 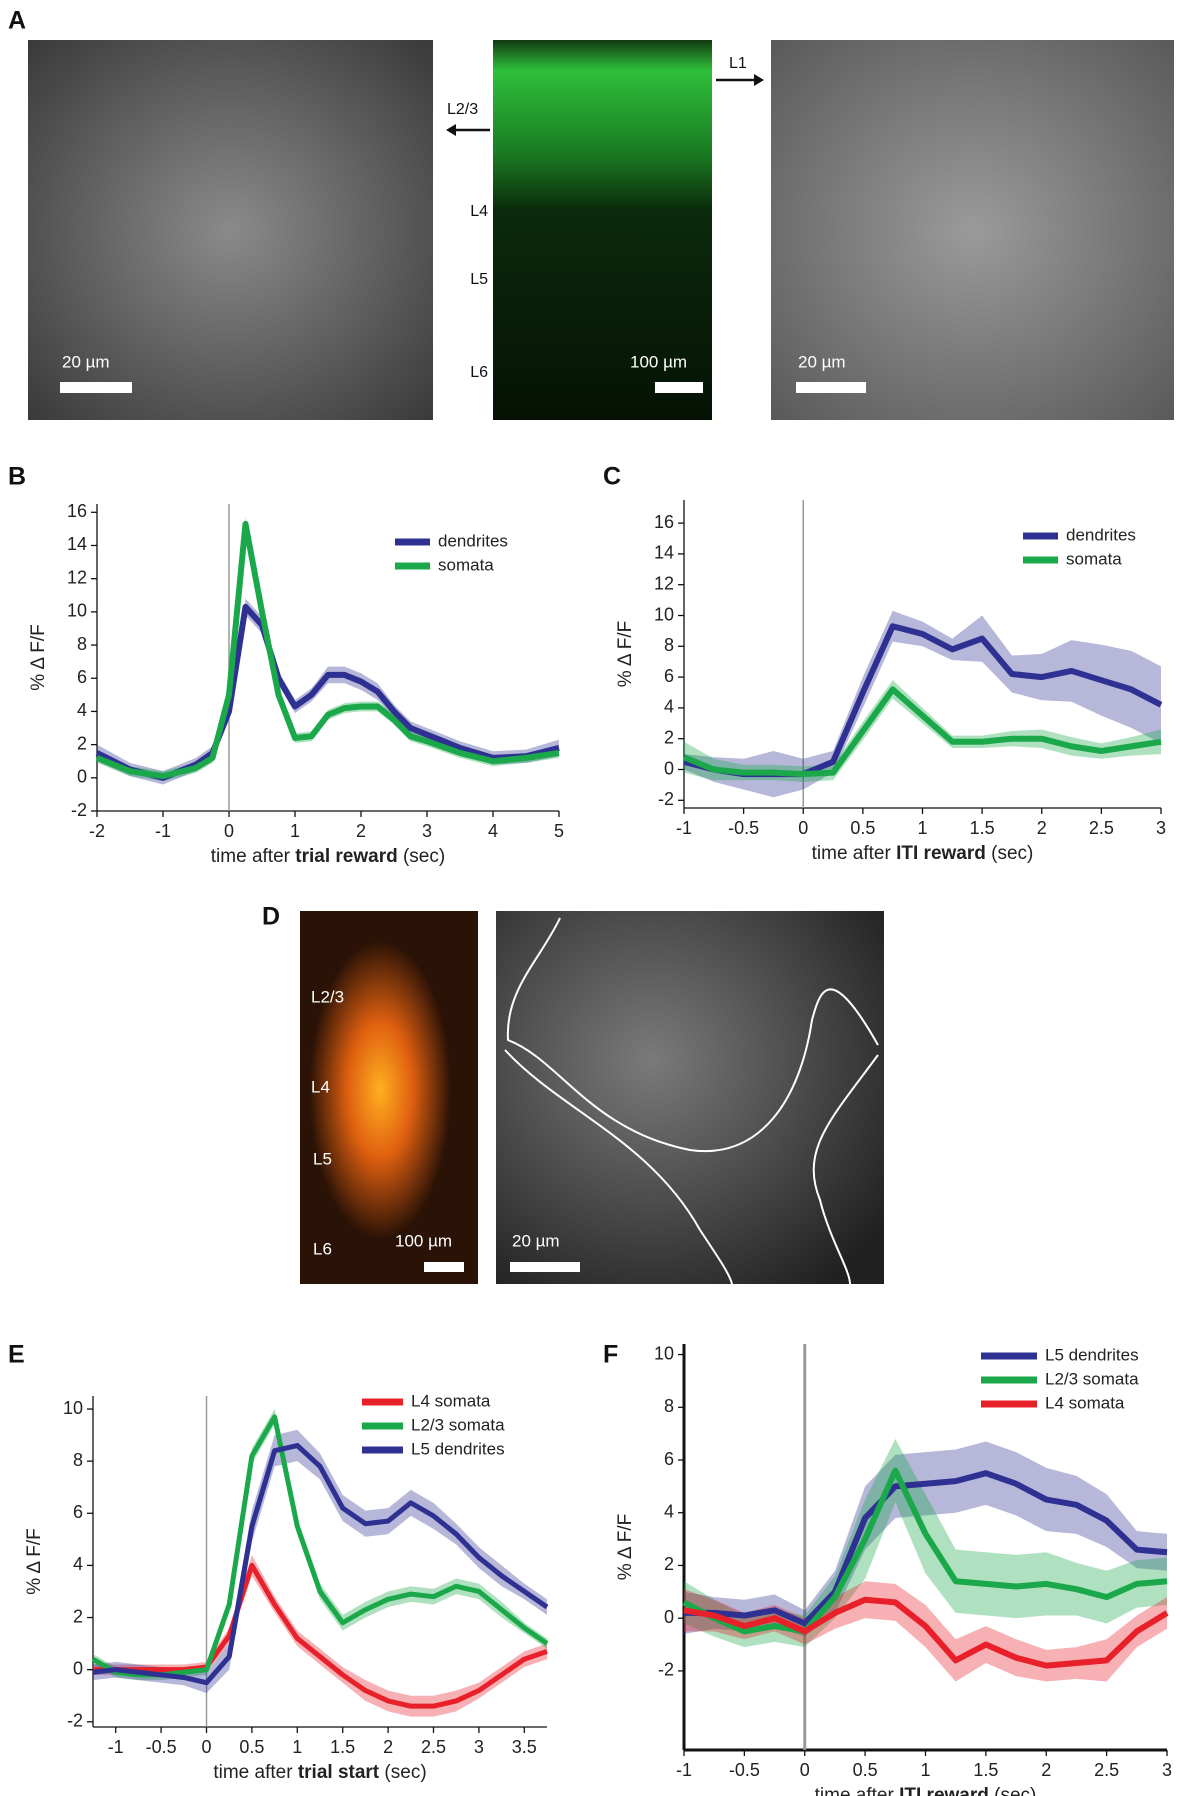 What do you see at coordinates (16, 1355) in the screenshot?
I see `panel-letter: E` at bounding box center [16, 1355].